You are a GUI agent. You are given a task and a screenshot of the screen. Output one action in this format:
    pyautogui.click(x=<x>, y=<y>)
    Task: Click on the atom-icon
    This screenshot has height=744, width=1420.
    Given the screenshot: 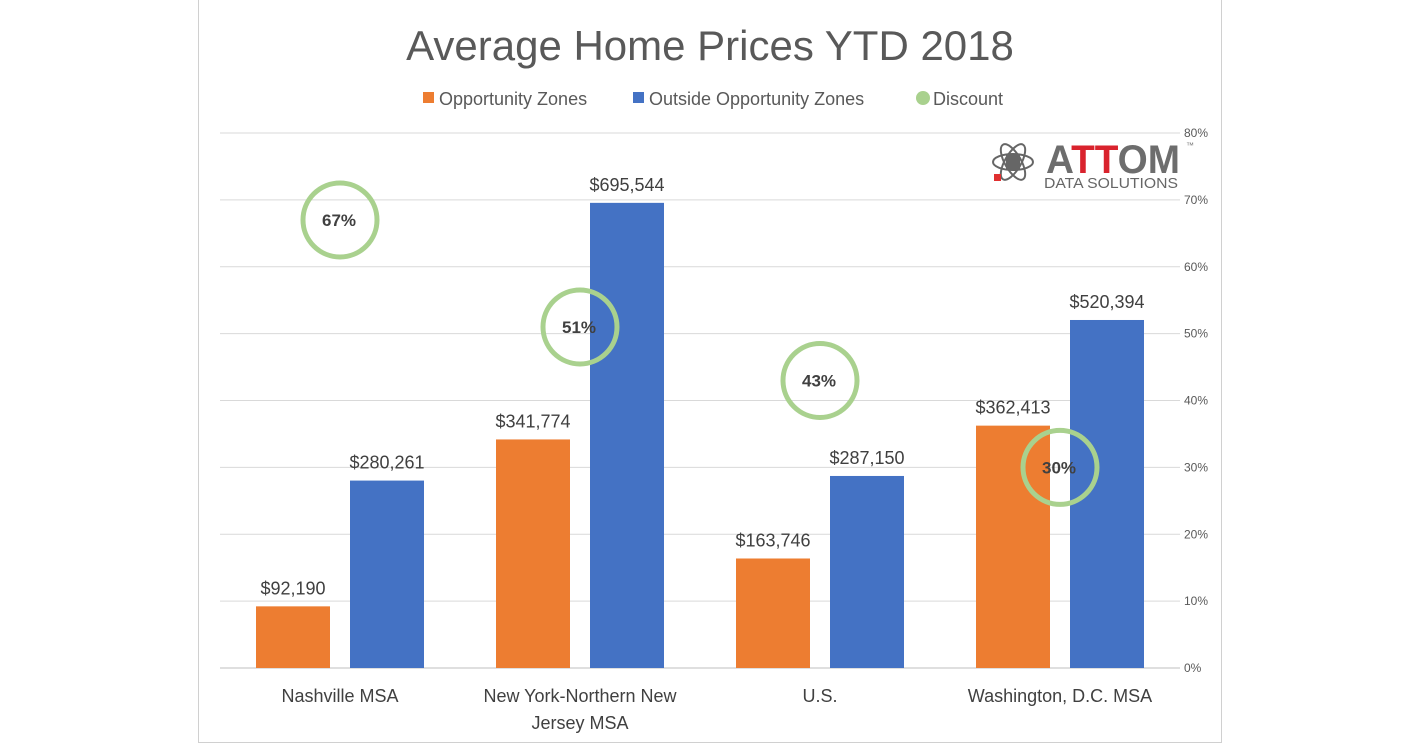 What is the action you would take?
    pyautogui.click(x=1013, y=162)
    